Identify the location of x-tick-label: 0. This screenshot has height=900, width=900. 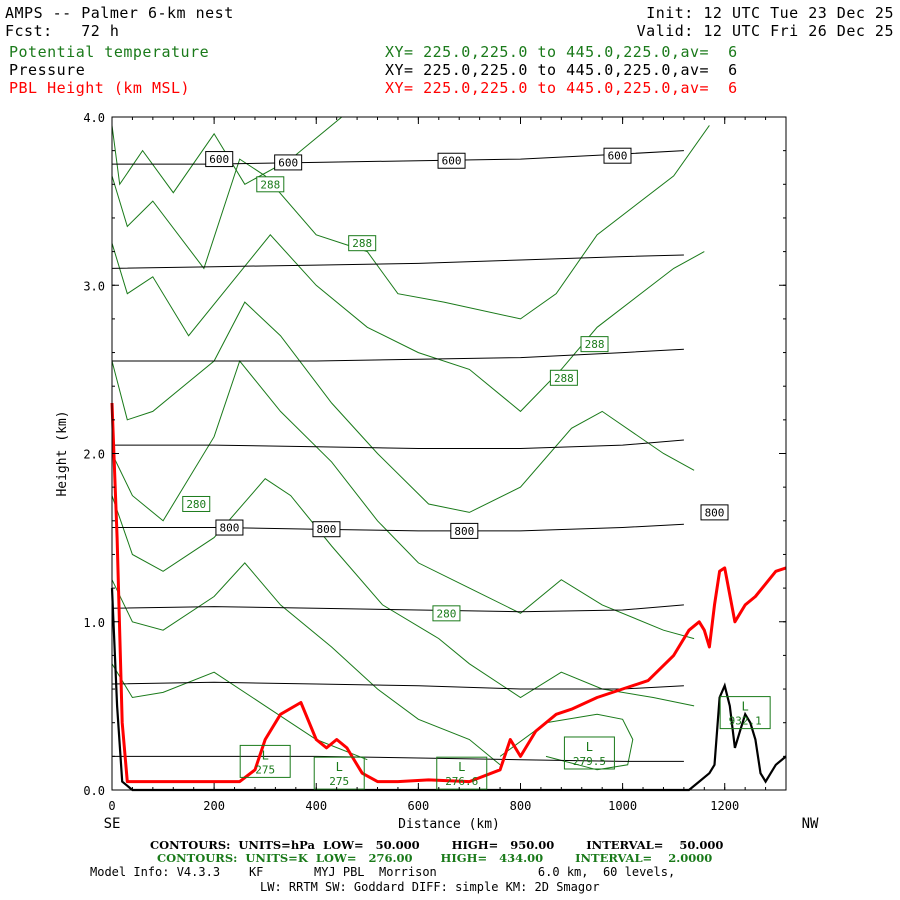
(111, 806).